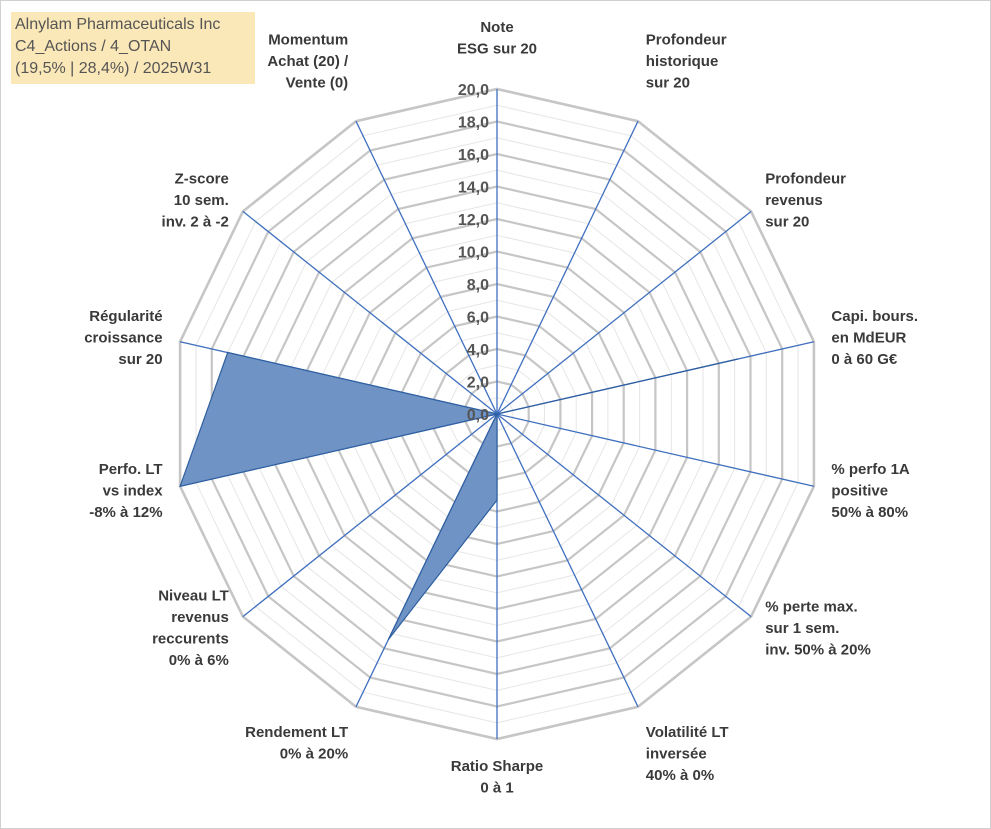  I want to click on tick-label: 20,0, so click(473, 90).